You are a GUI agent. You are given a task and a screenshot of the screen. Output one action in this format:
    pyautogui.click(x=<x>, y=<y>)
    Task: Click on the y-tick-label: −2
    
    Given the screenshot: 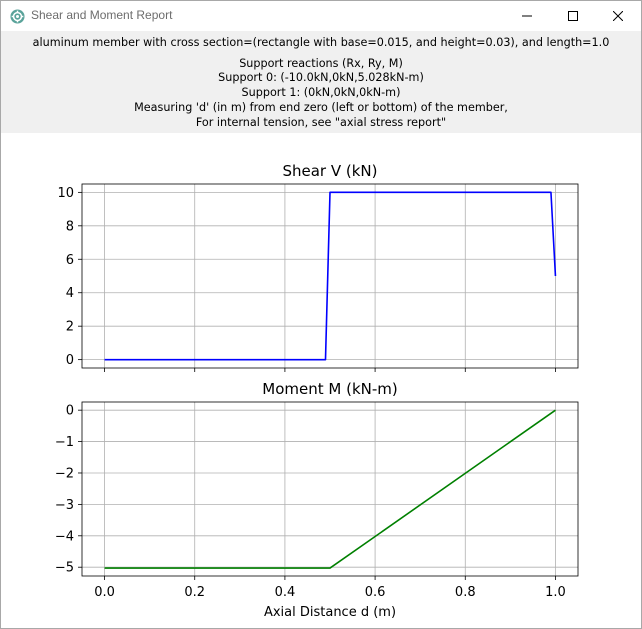 What is the action you would take?
    pyautogui.click(x=64, y=473)
    